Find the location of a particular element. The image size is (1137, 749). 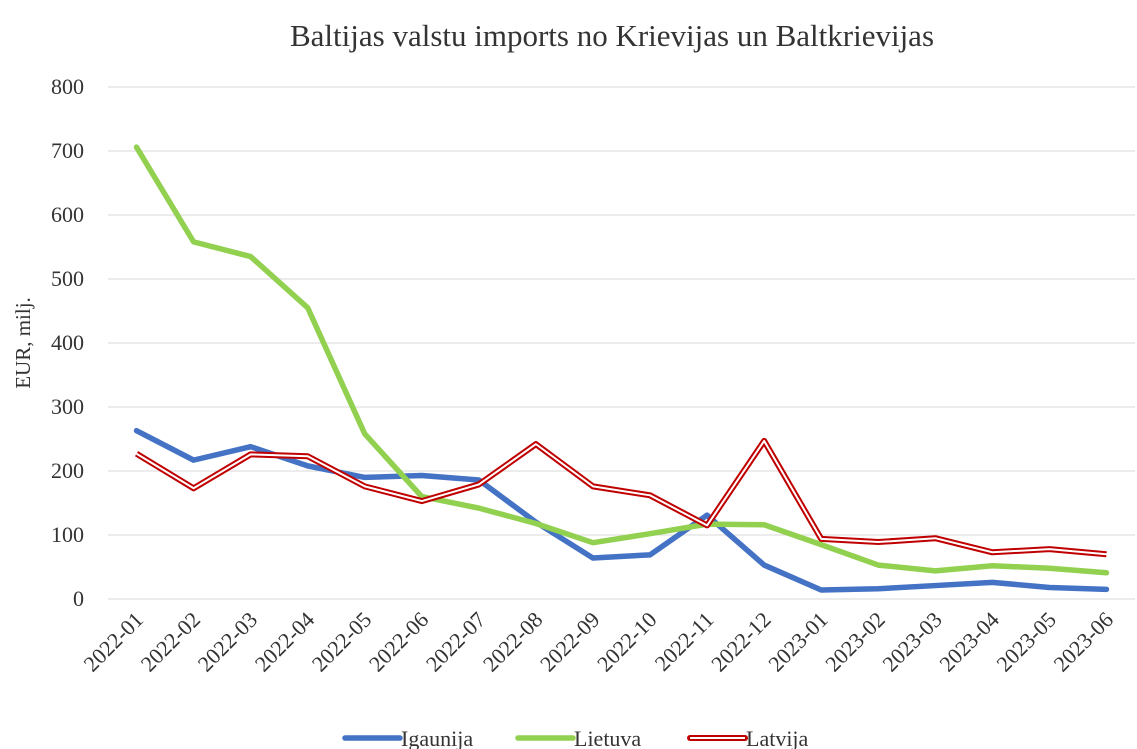

x-tick-label: 2023-01 is located at coordinates (798, 642).